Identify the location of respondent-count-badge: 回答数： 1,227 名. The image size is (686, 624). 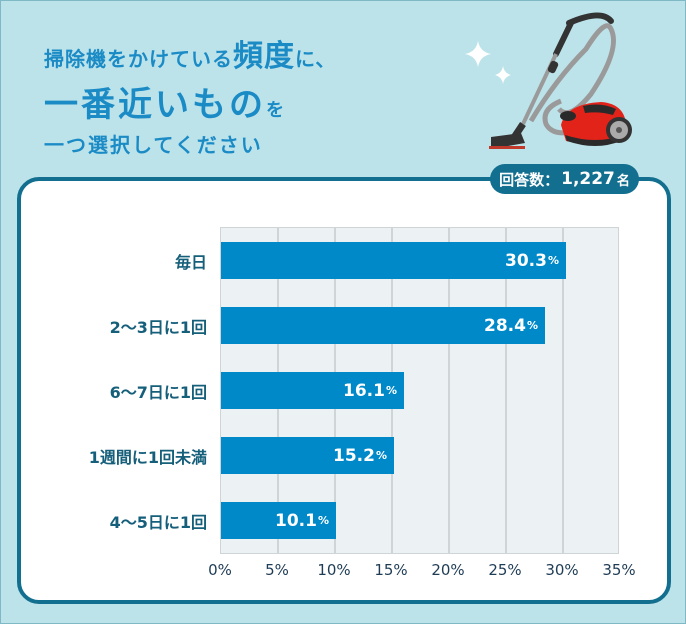
(564, 179).